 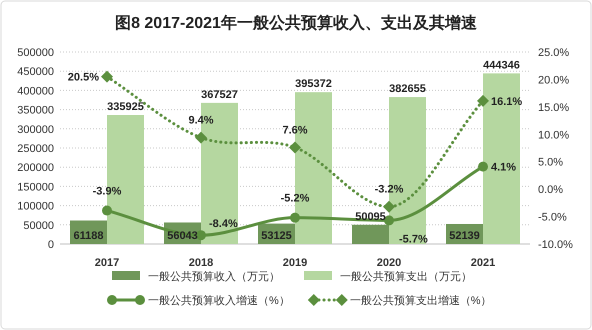 What do you see at coordinates (276, 236) in the screenshot?
I see `data-label: 53125` at bounding box center [276, 236].